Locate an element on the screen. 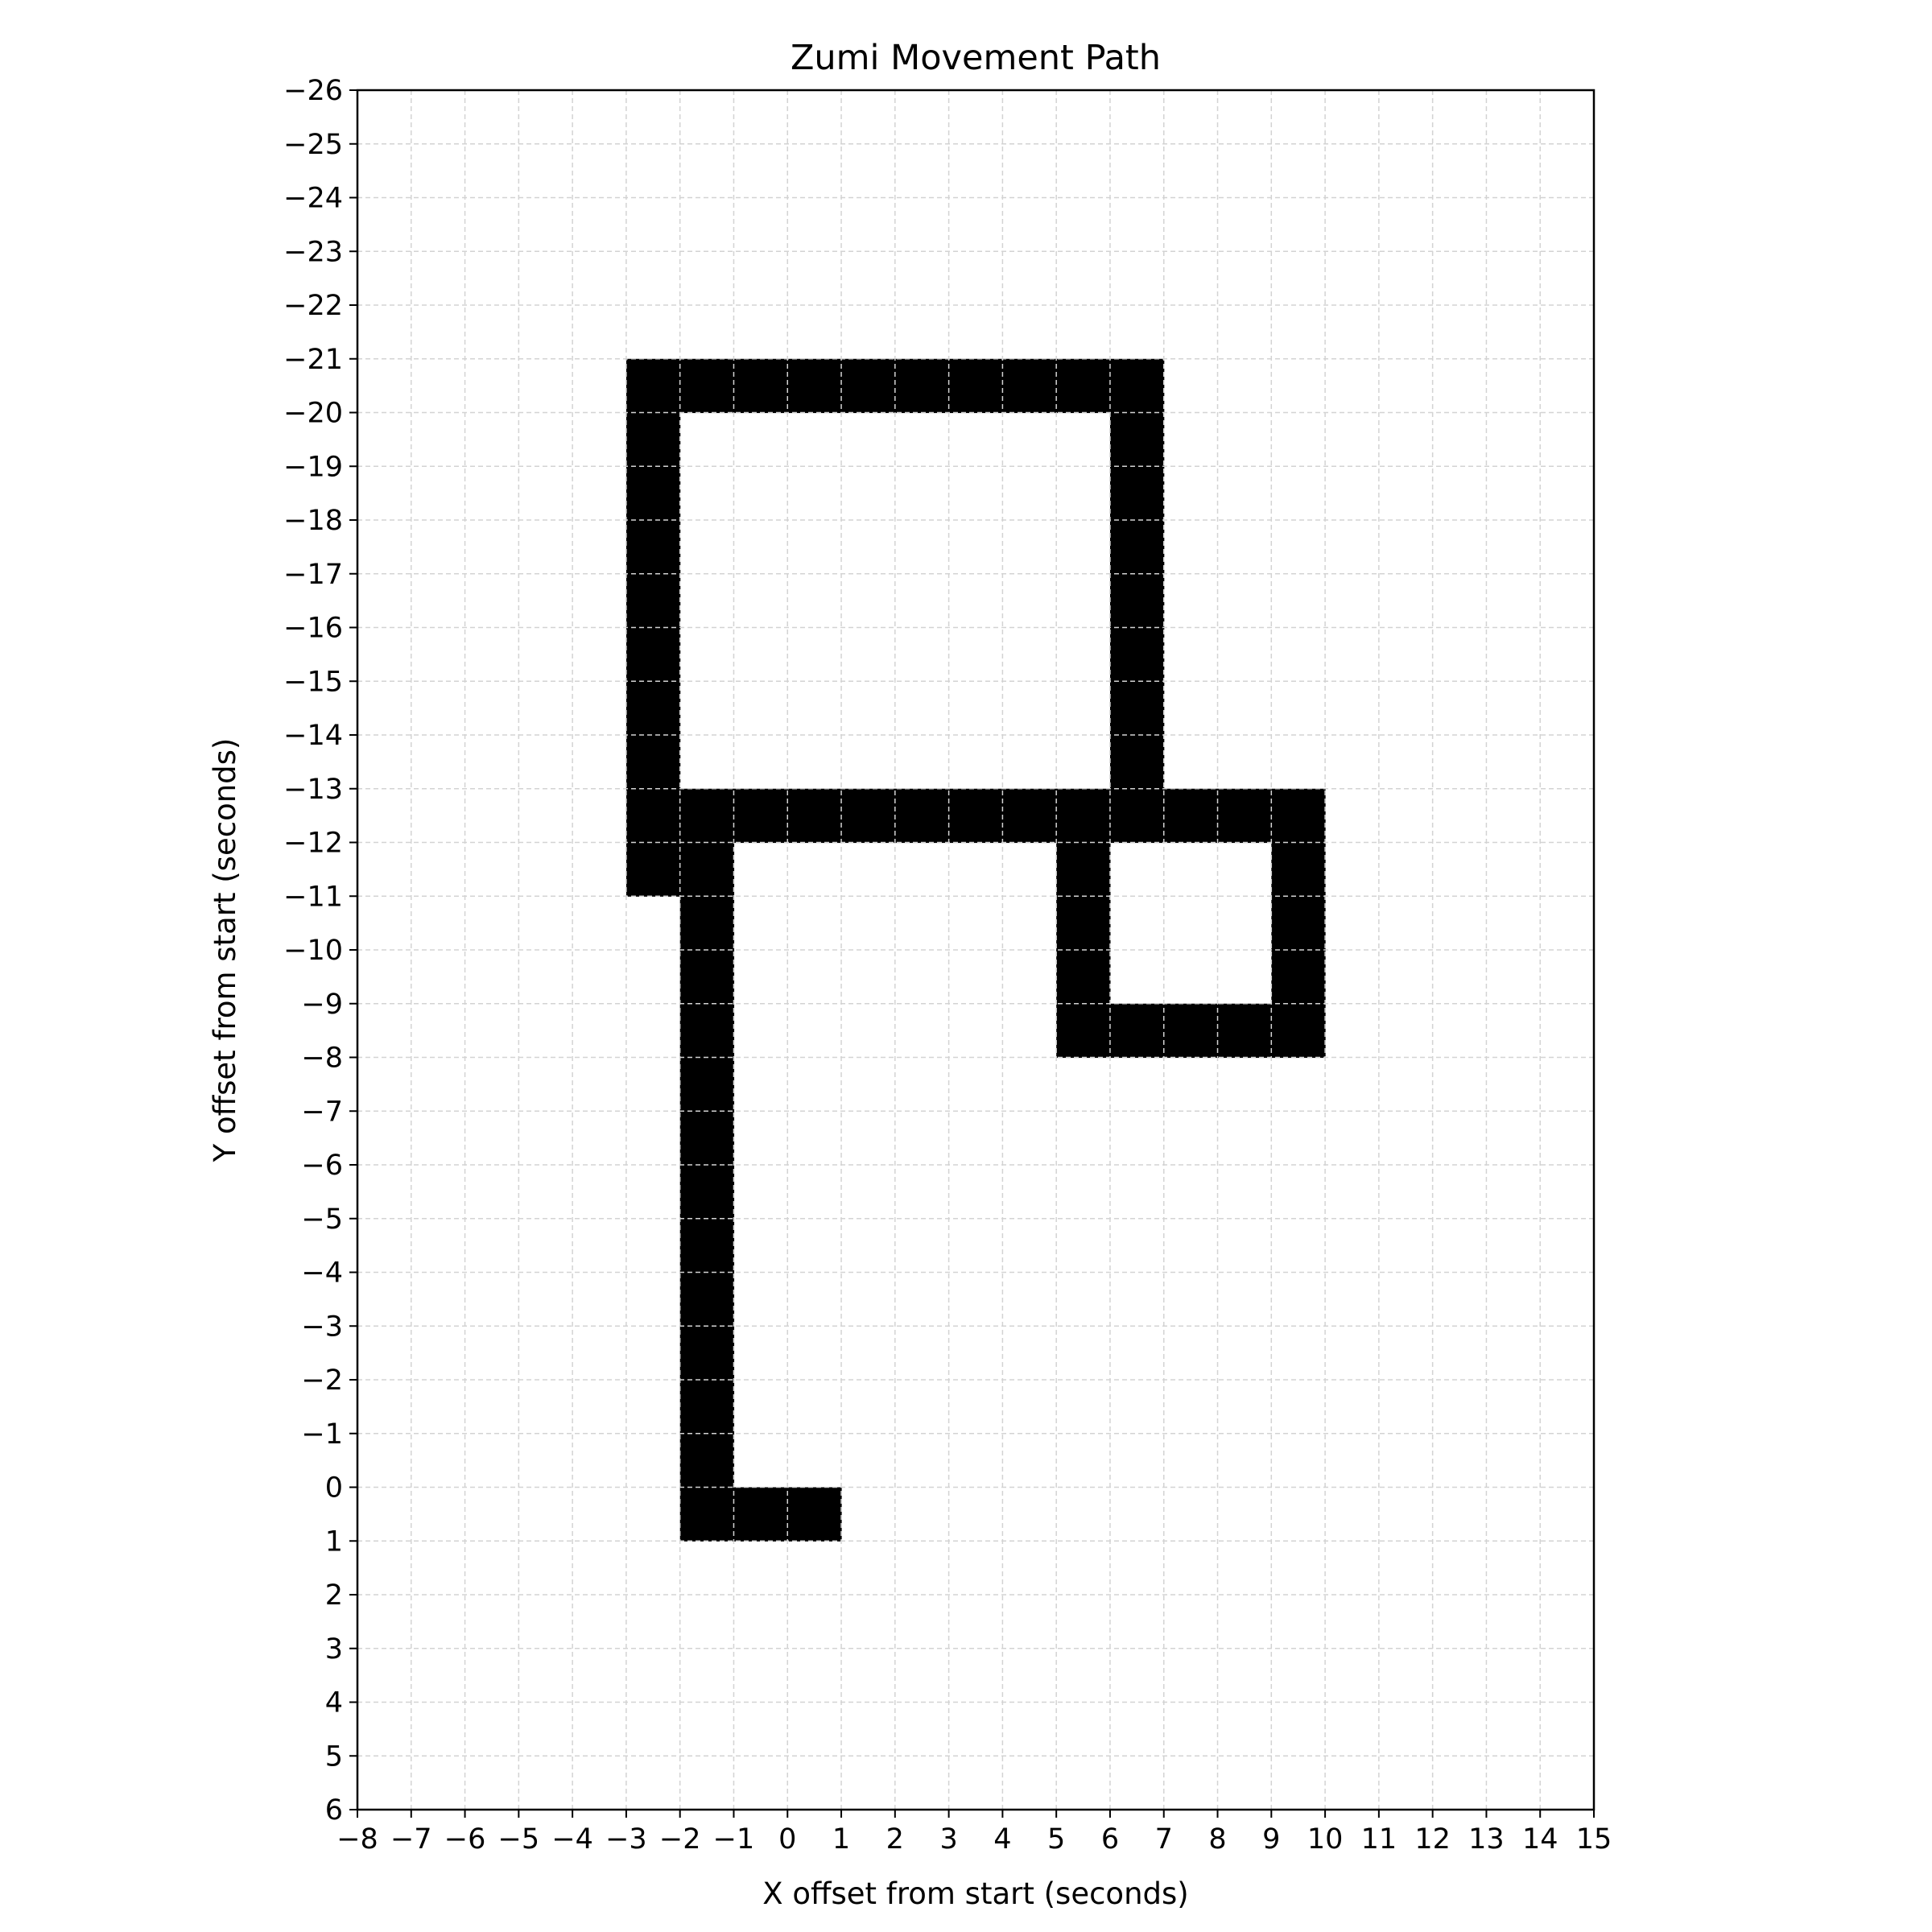 Image resolution: width=1932 pixels, height=1932 pixels. y-tick-label: 6 is located at coordinates (334, 1810).